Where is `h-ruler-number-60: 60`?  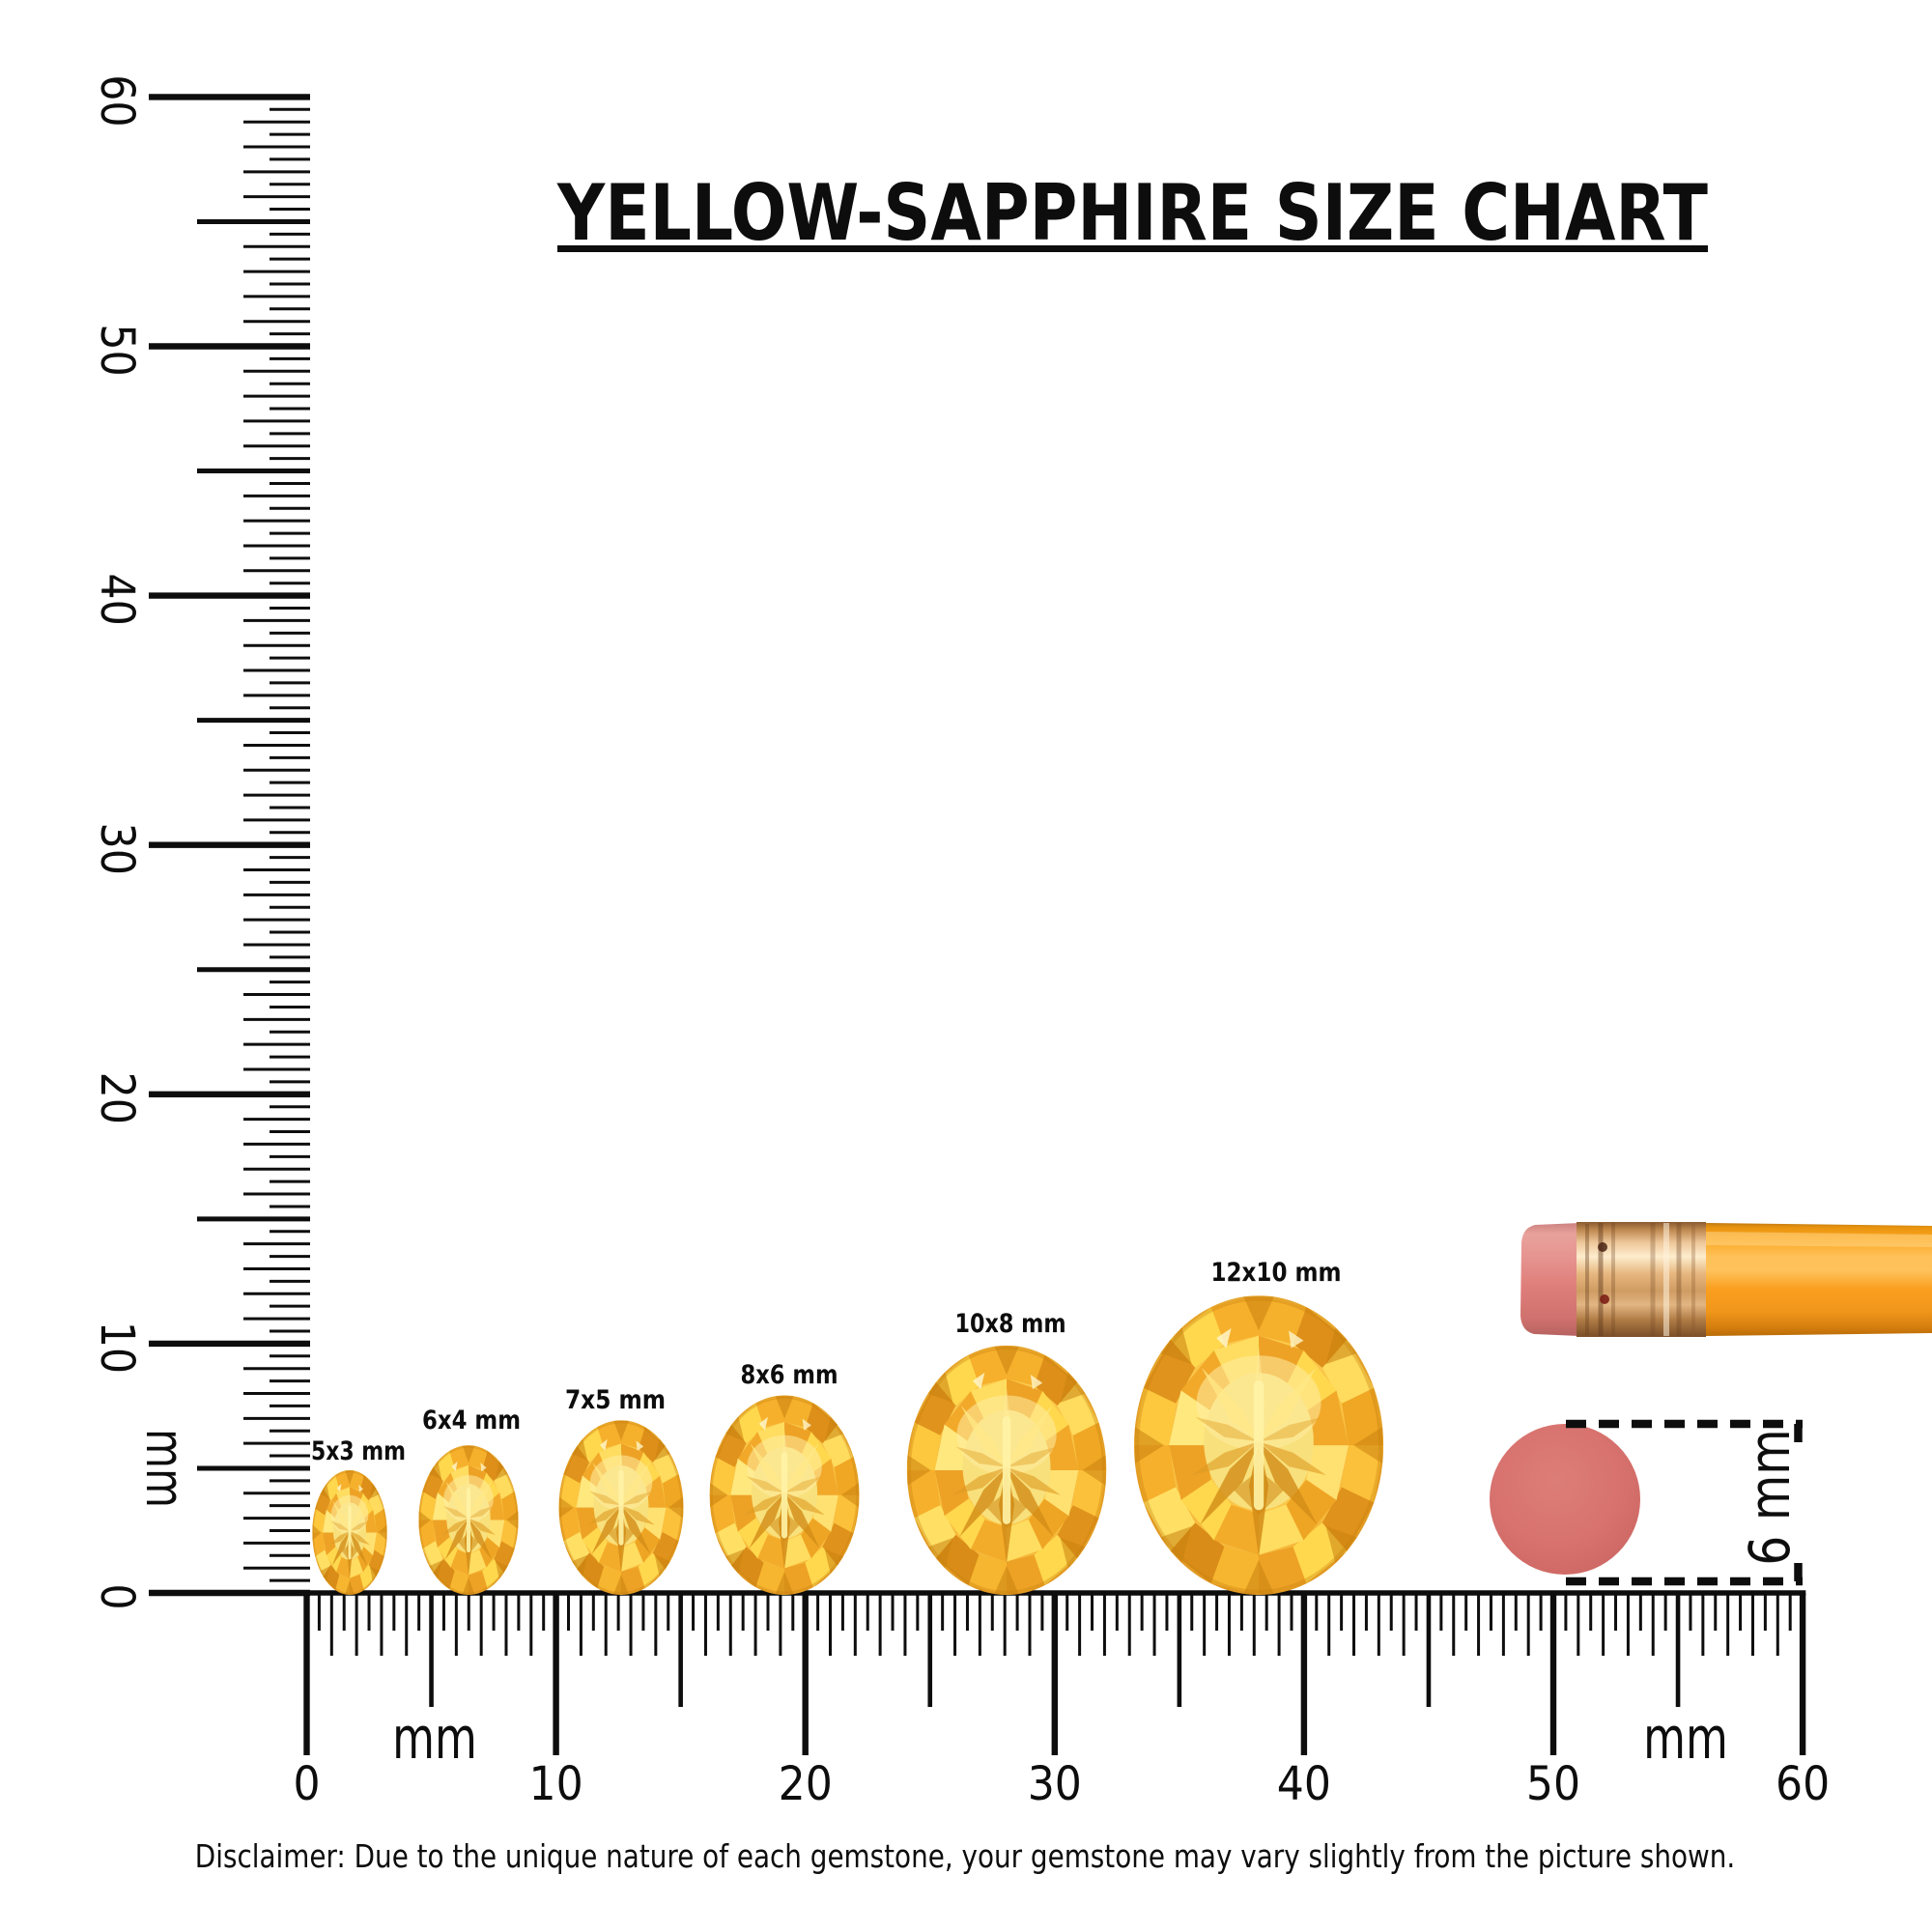 h-ruler-number-60: 60 is located at coordinates (1803, 1783).